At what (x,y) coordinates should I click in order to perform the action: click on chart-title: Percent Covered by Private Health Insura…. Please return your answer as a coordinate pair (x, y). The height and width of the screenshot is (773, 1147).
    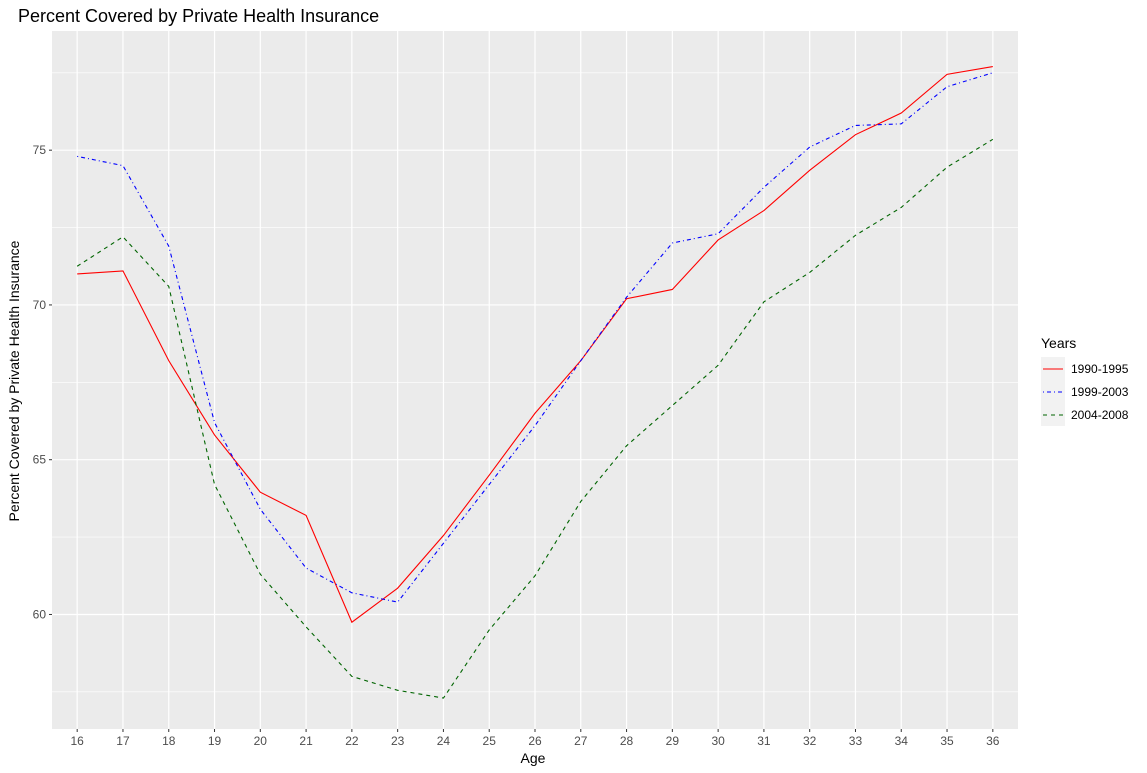
    Looking at the image, I should click on (198, 16).